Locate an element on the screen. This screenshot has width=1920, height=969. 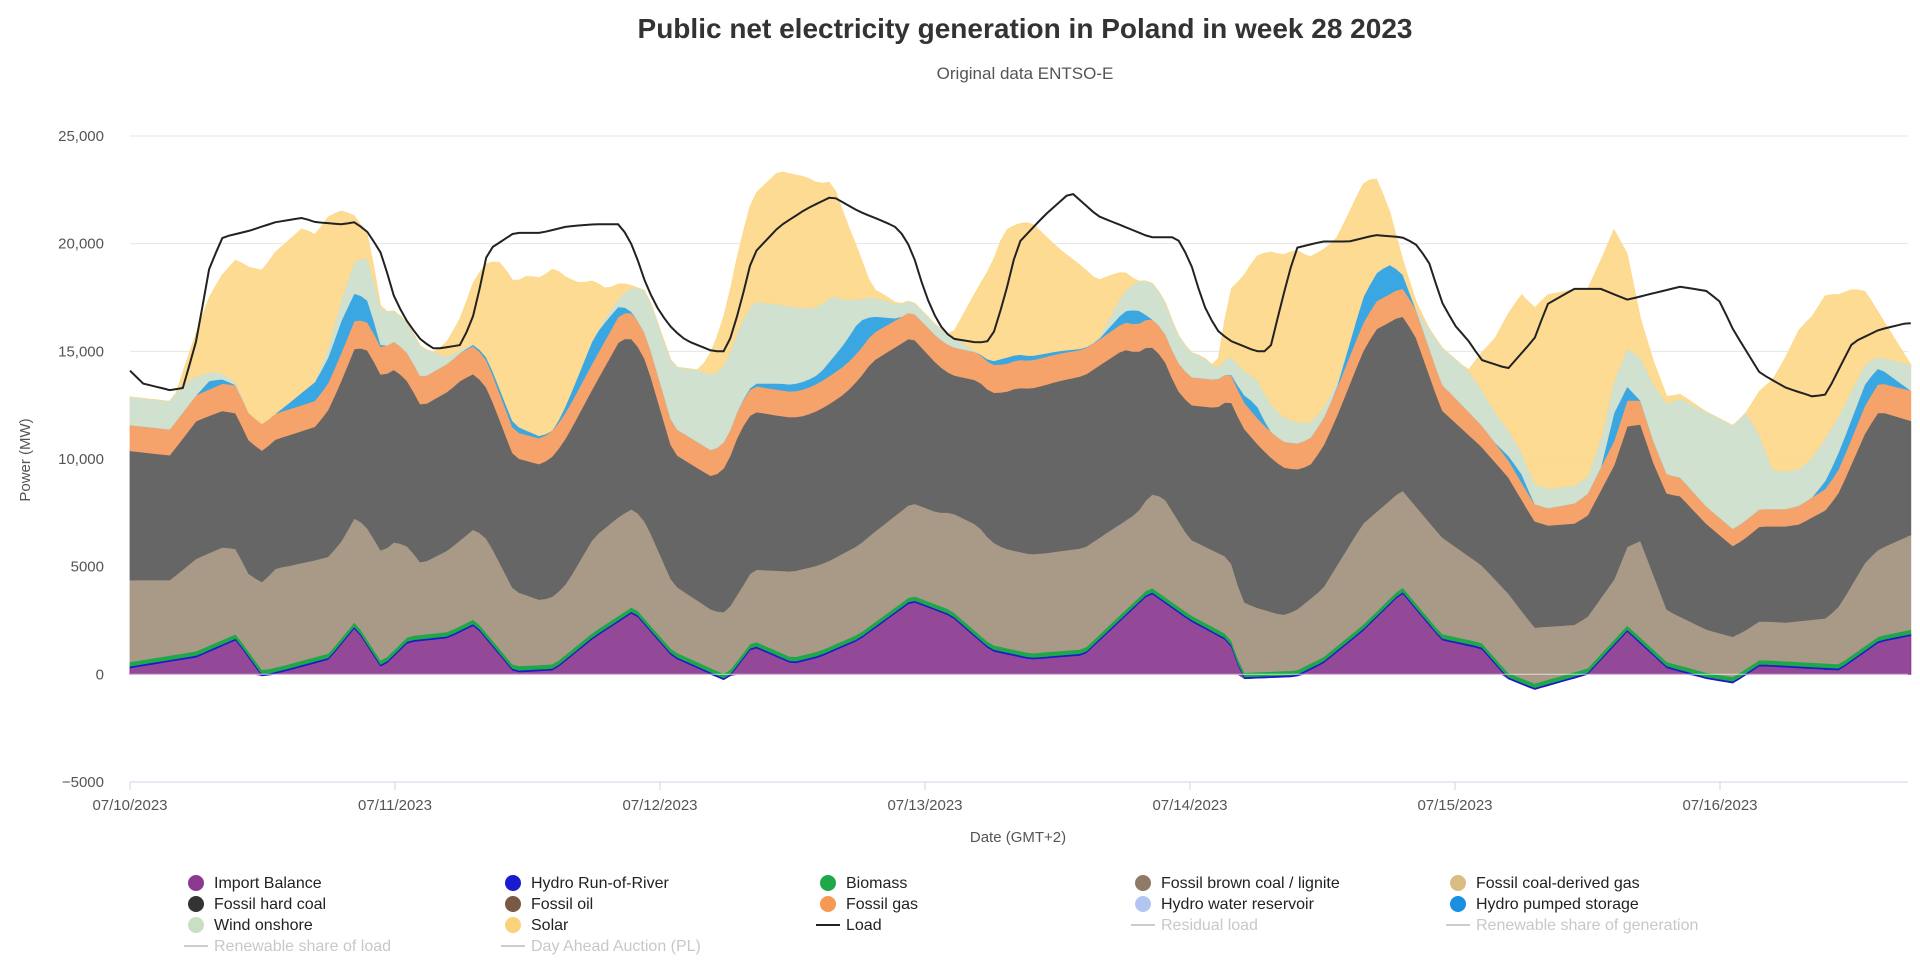
legend-label: Wind onshore is located at coordinates (263, 925).